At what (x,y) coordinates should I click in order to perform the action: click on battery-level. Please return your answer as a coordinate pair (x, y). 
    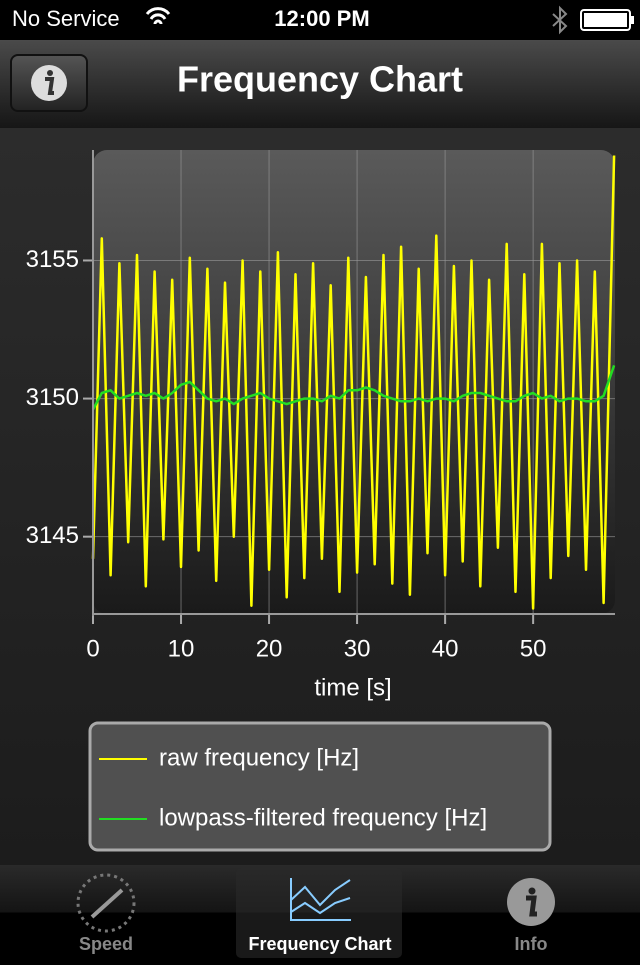
    Looking at the image, I should click on (605, 20).